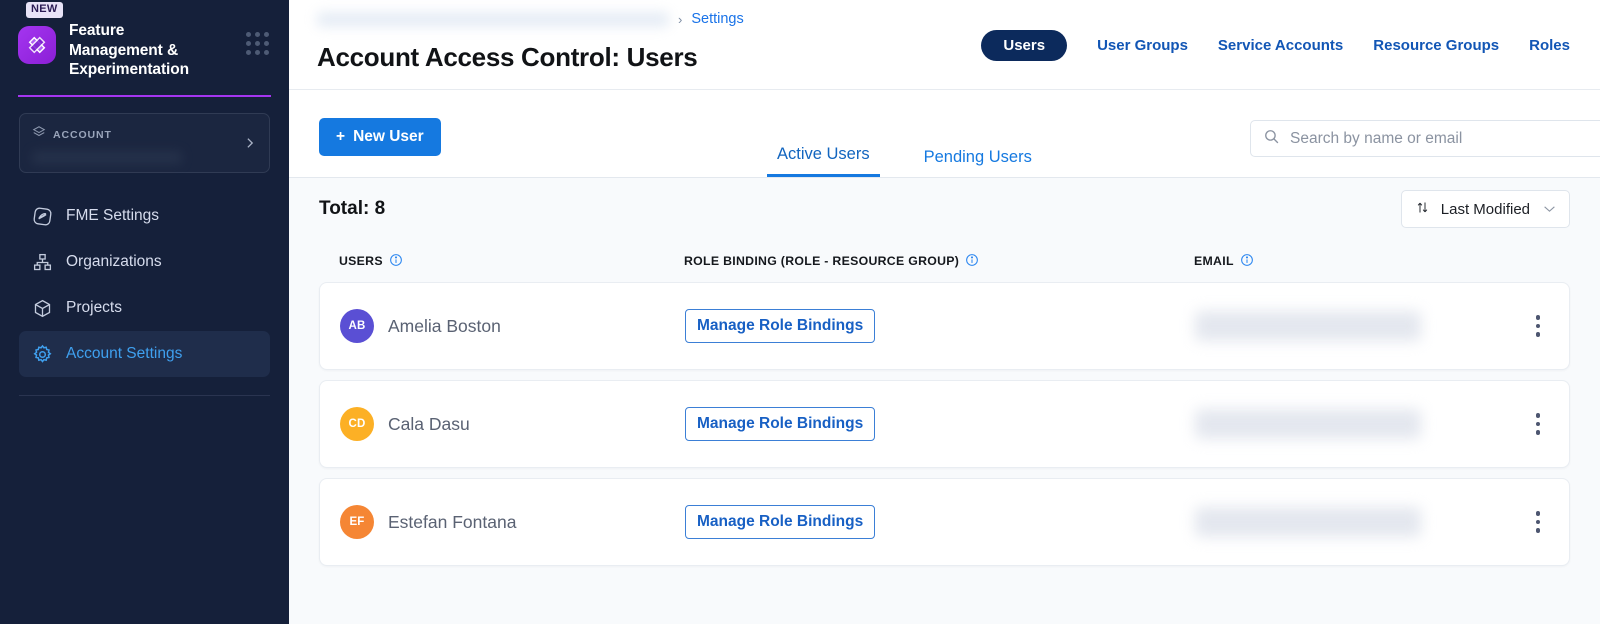 The width and height of the screenshot is (1600, 624). I want to click on avatar: AB, so click(357, 326).